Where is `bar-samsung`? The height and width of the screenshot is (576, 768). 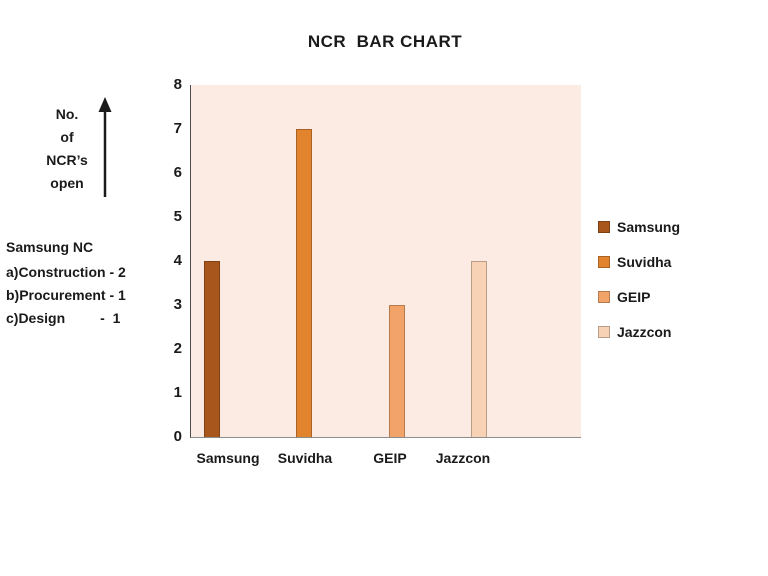
bar-samsung is located at coordinates (212, 349).